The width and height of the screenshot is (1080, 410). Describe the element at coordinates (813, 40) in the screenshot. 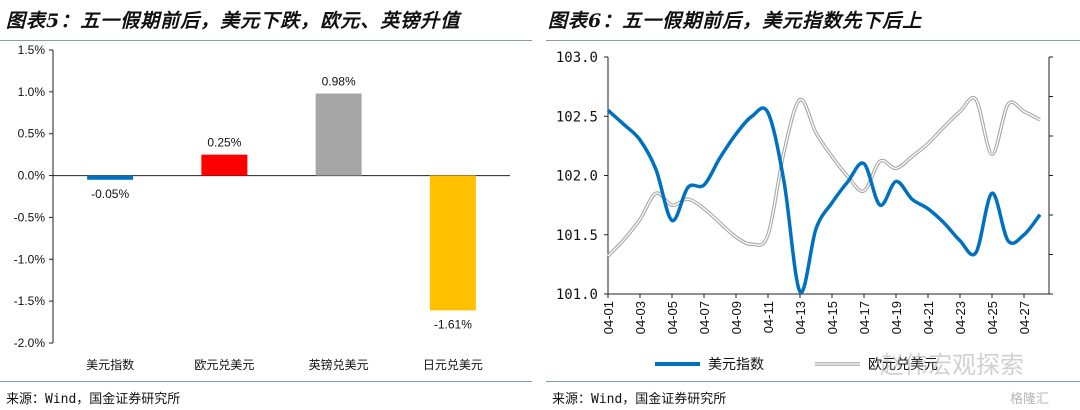

I see `title-divider-right` at that location.